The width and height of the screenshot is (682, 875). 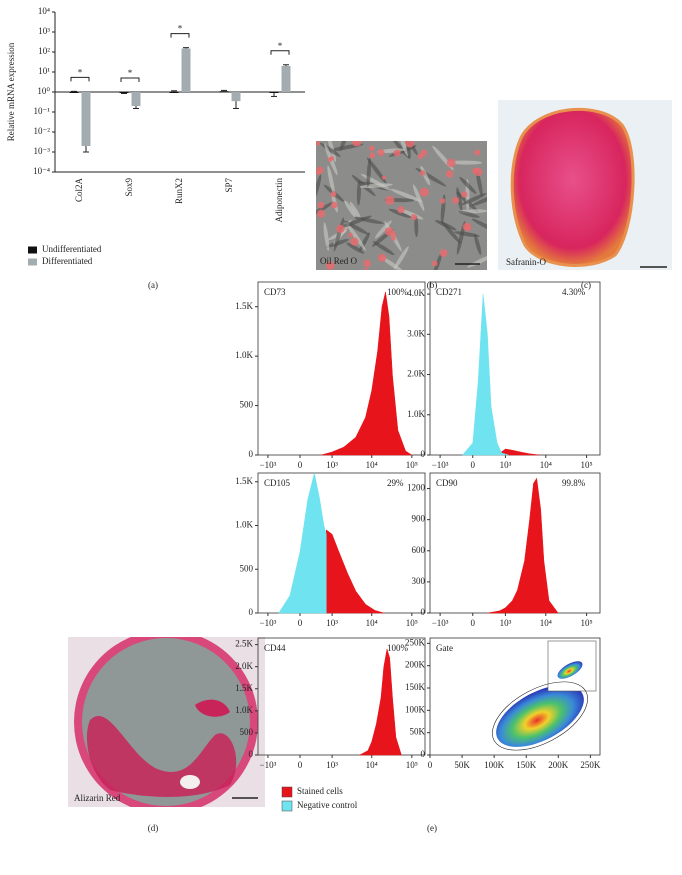 I want to click on y-tick-label: 1200, so click(x=416, y=488).